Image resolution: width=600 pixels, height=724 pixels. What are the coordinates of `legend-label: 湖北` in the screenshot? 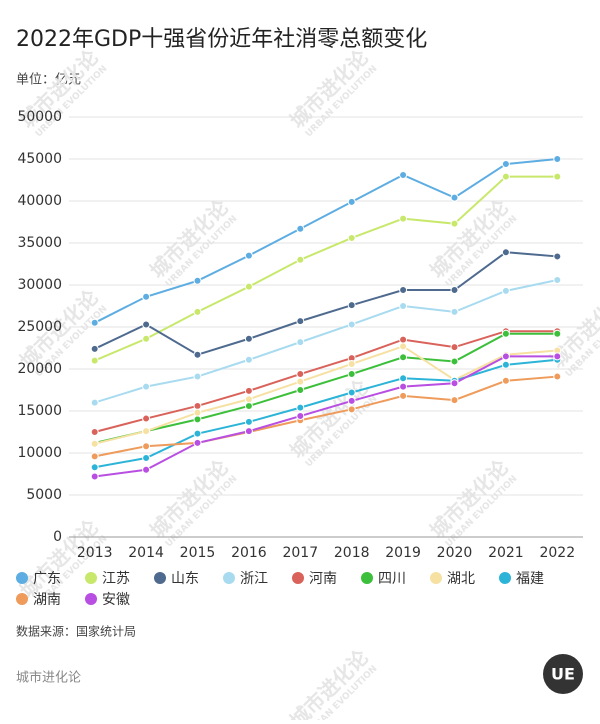 It's located at (461, 579).